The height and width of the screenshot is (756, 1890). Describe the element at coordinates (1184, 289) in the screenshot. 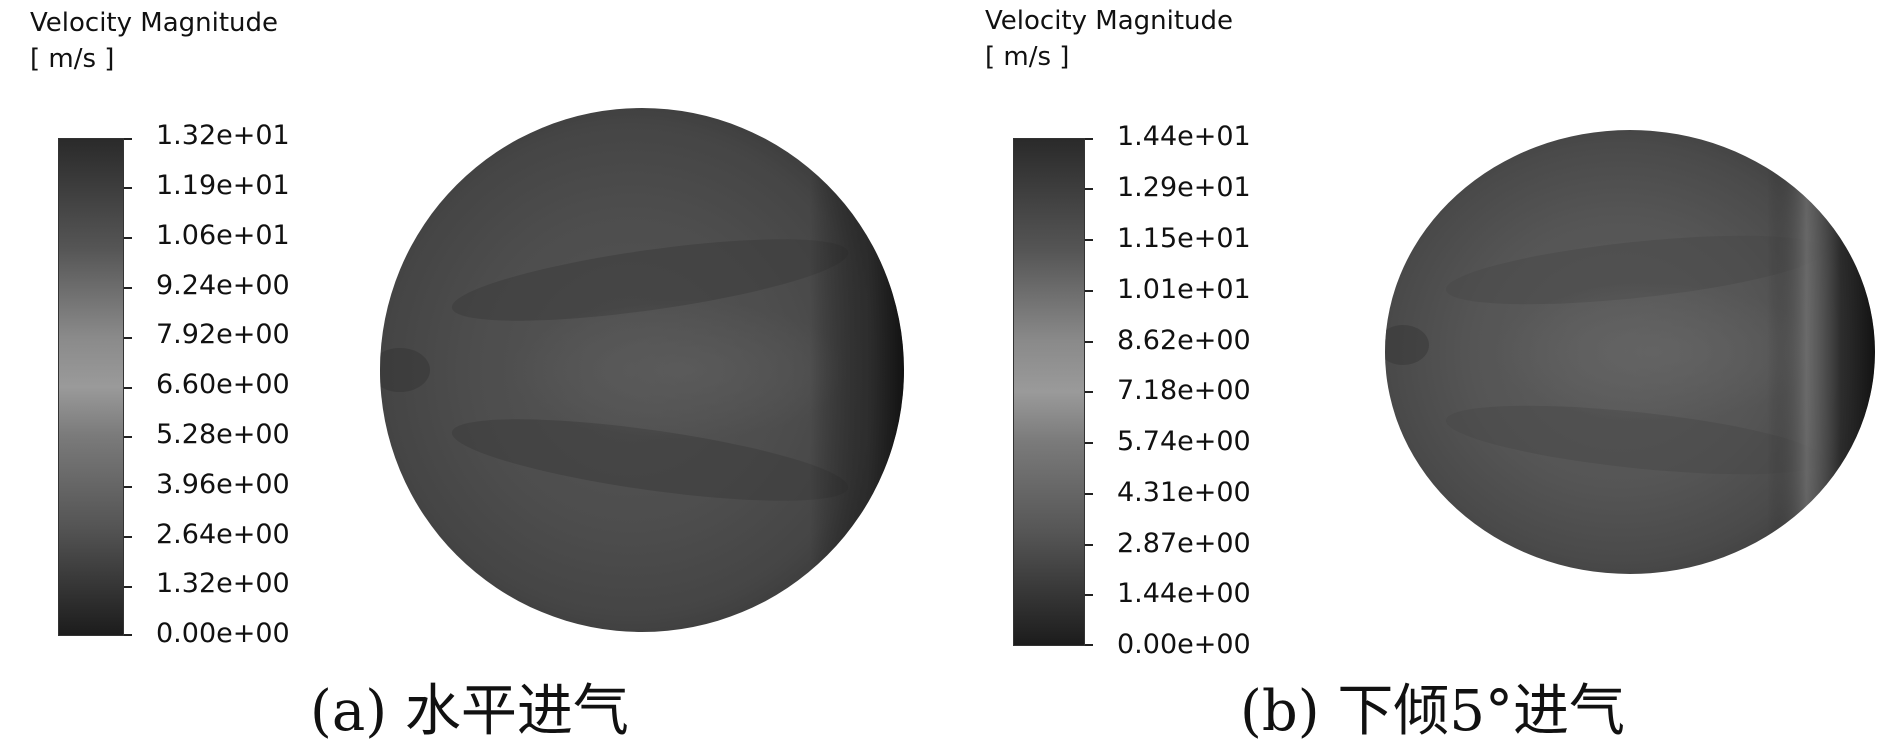

I see `tick-label: 1.01e+01` at that location.